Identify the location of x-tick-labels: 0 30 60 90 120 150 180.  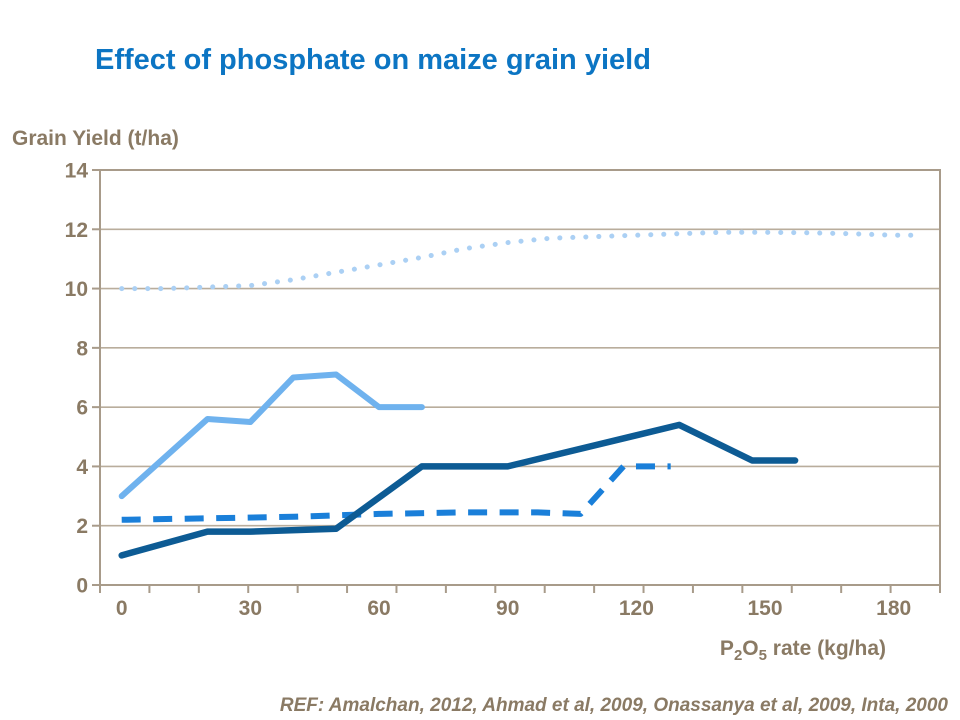
(513, 608).